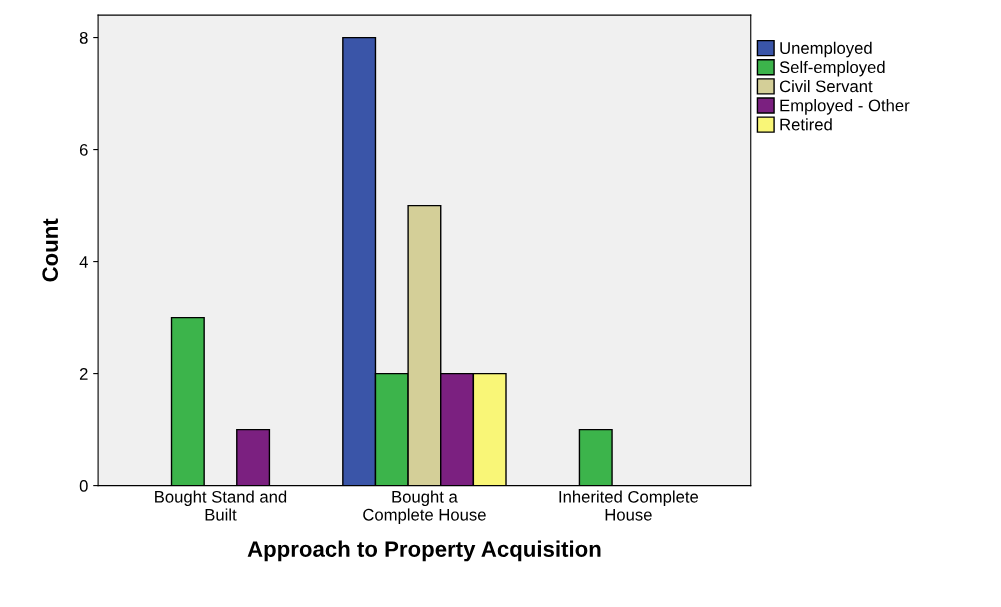  I want to click on legend-label: Retired, so click(806, 124).